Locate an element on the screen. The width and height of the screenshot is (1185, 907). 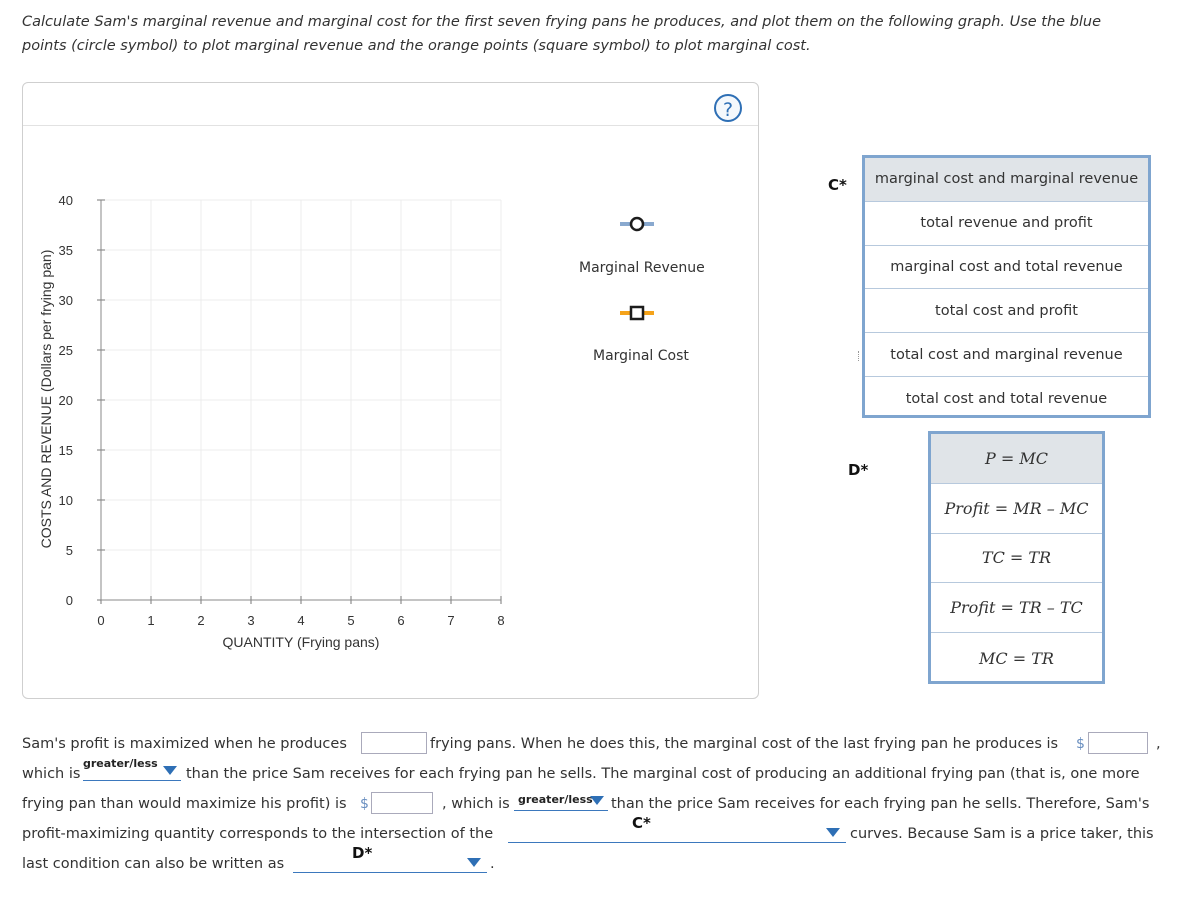
option-c-6: total cost and total revenue is located at coordinates (1006, 398).